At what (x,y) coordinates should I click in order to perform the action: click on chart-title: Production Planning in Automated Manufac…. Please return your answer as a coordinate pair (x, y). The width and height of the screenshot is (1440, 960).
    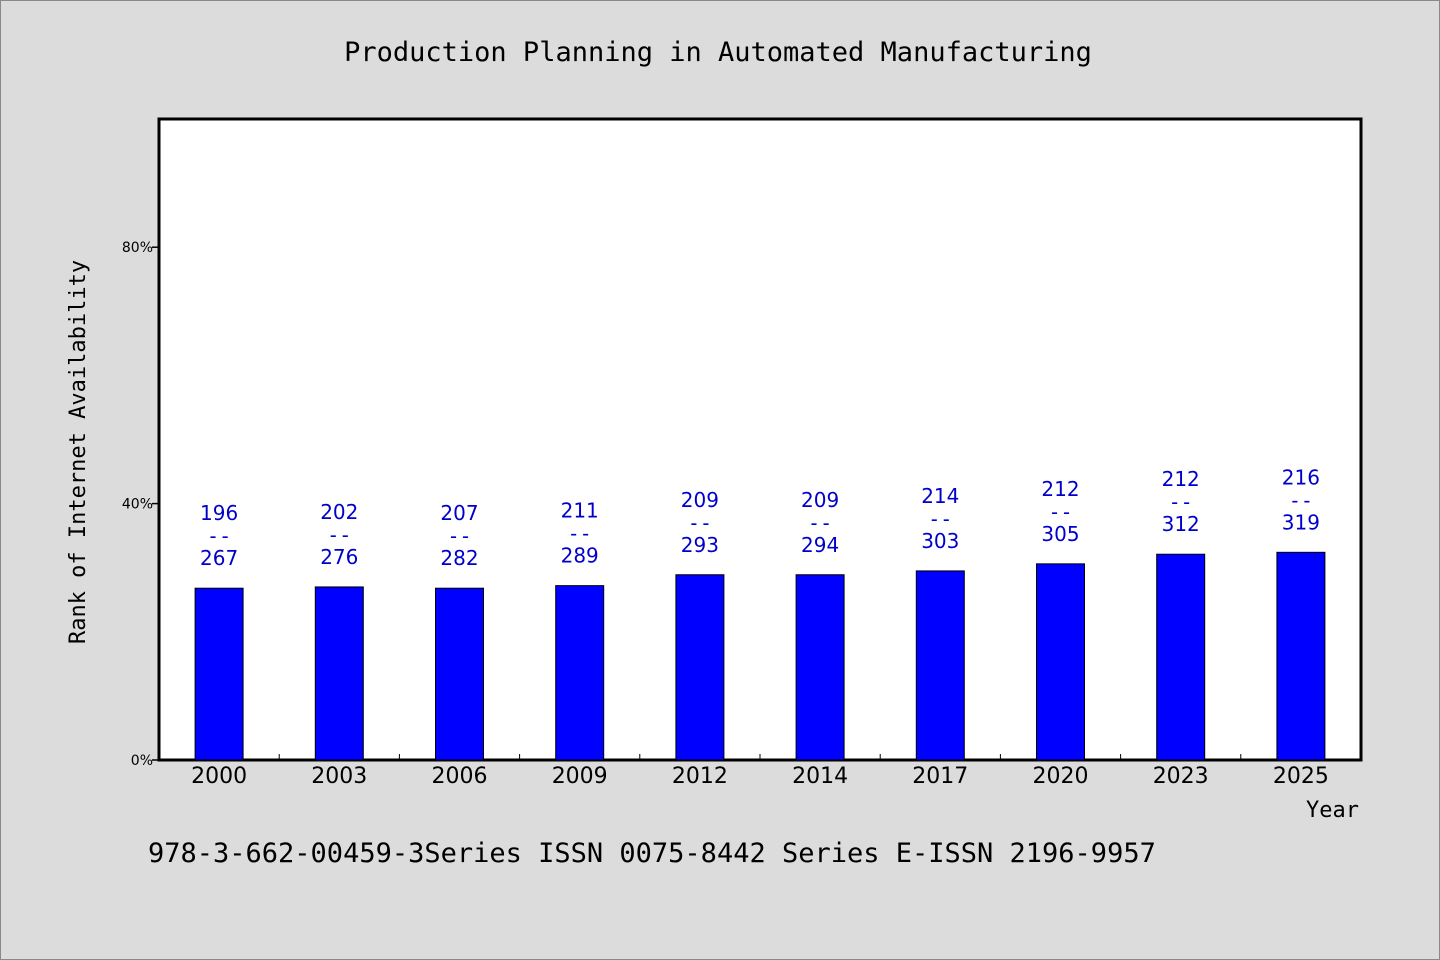
    Looking at the image, I should click on (718, 52).